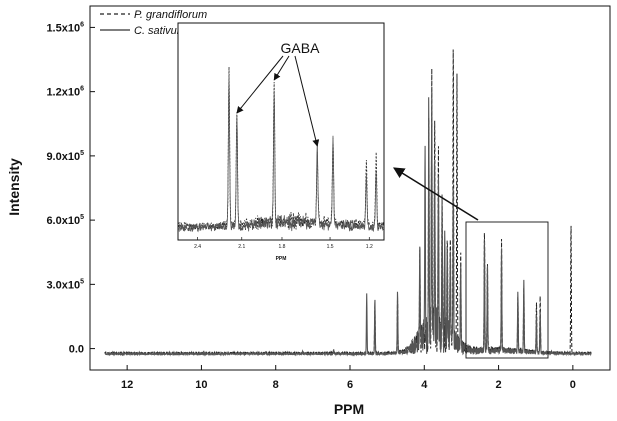 Image resolution: width=617 pixels, height=421 pixels. What do you see at coordinates (14, 187) in the screenshot?
I see `y-axis-title: Intensity` at bounding box center [14, 187].